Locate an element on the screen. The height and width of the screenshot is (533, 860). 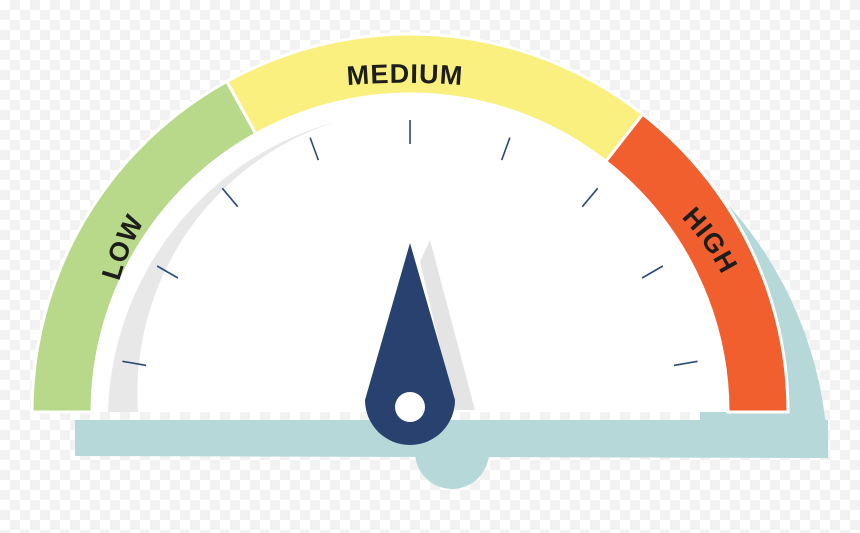
gauge-base-knob is located at coordinates (452, 470).